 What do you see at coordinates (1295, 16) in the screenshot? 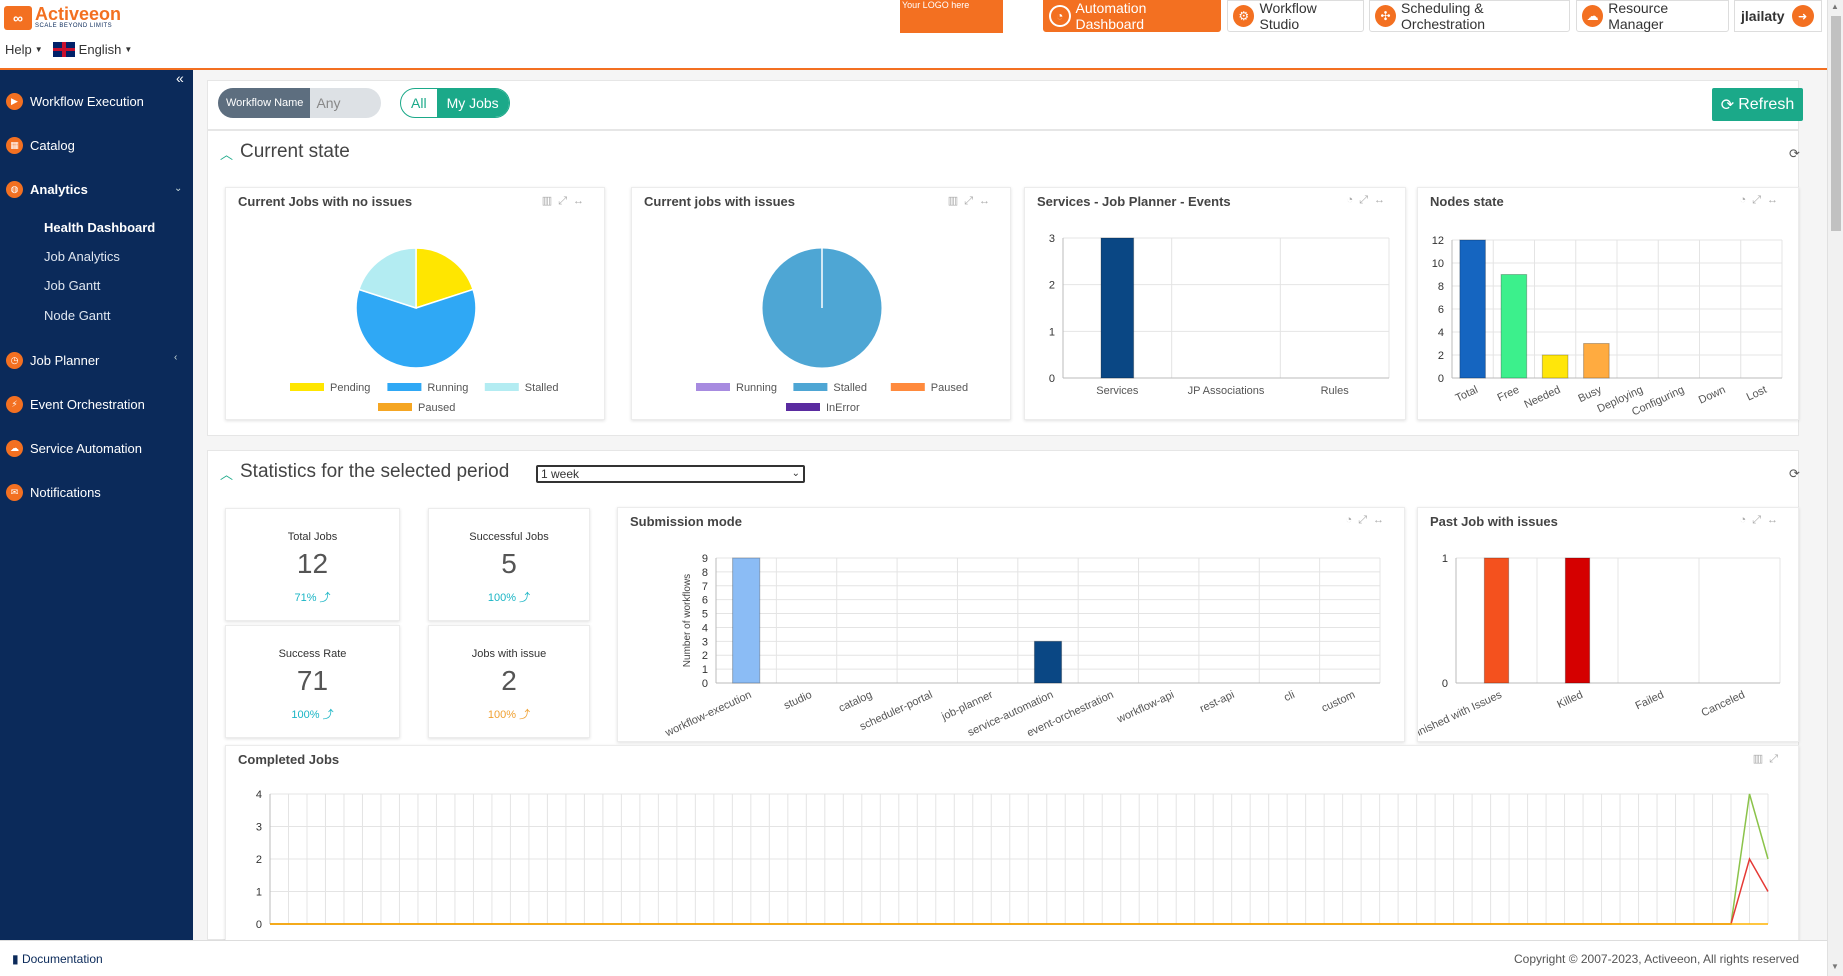
I see `nav-workflow-studio: ⚙ Workflow Studio` at bounding box center [1295, 16].